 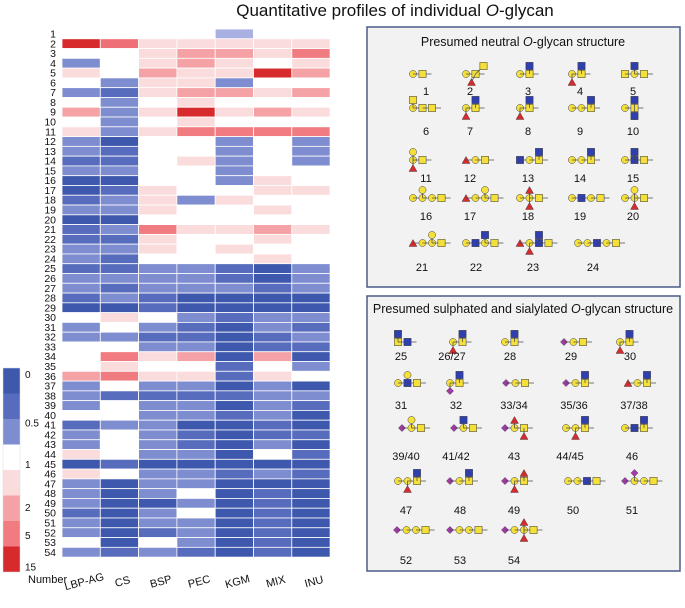 I want to click on glycan-structure: 9, so click(x=584, y=117).